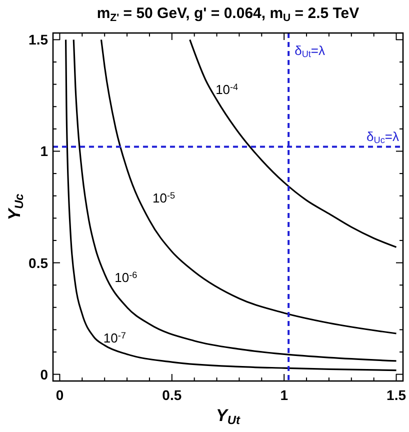 Image resolution: width=409 pixels, height=432 pixels. I want to click on ref-line-label: δ$_{Ut}$=λ, so click(310, 51).